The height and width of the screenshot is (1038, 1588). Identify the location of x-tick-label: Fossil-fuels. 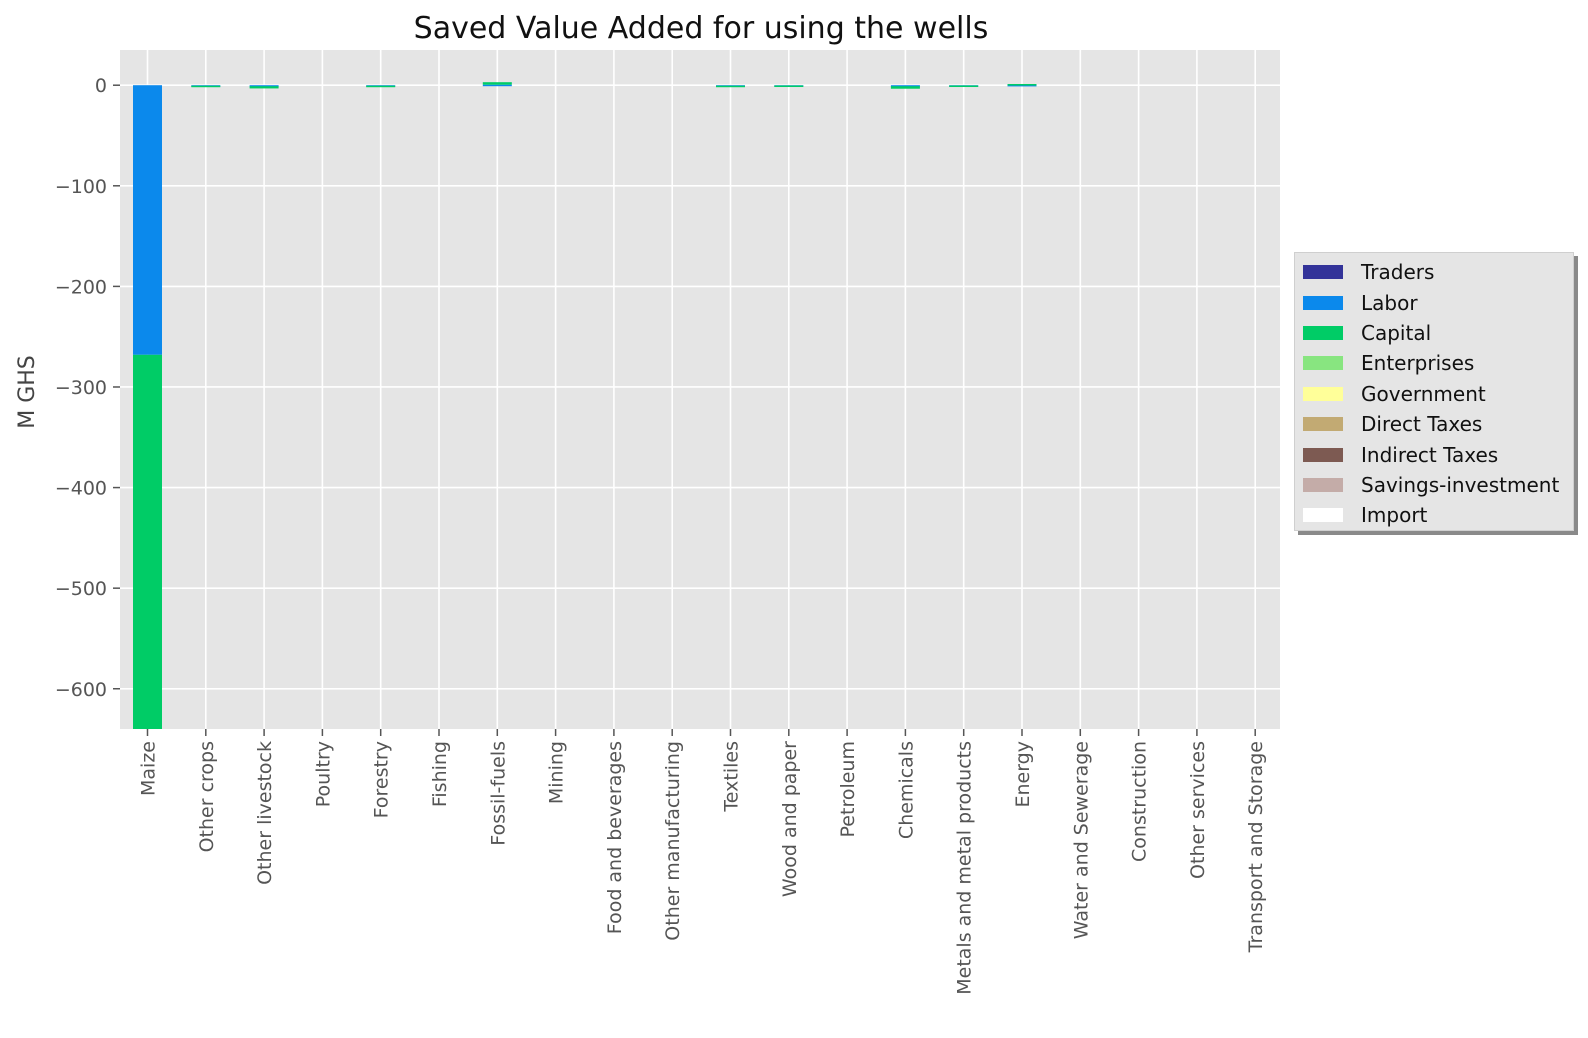
(498, 793).